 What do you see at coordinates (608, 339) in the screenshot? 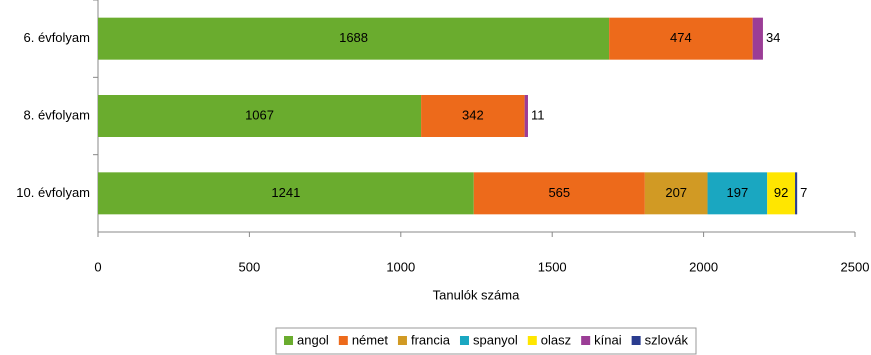
I see `legend-label: kínai` at bounding box center [608, 339].